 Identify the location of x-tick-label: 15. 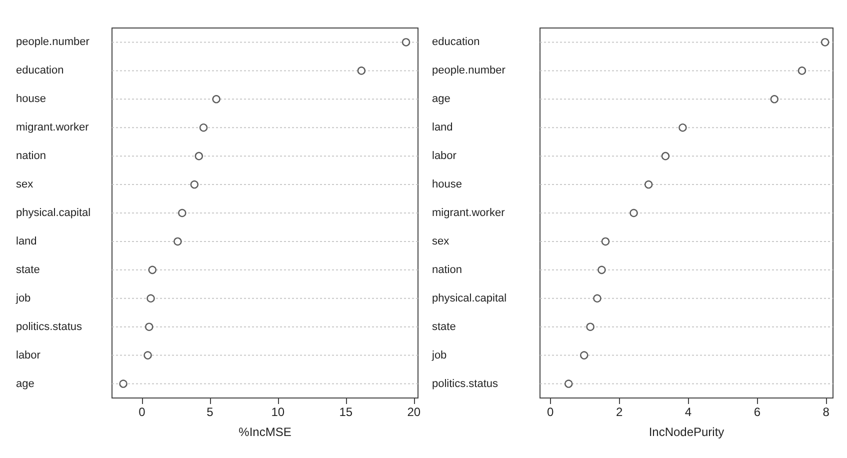
(346, 412).